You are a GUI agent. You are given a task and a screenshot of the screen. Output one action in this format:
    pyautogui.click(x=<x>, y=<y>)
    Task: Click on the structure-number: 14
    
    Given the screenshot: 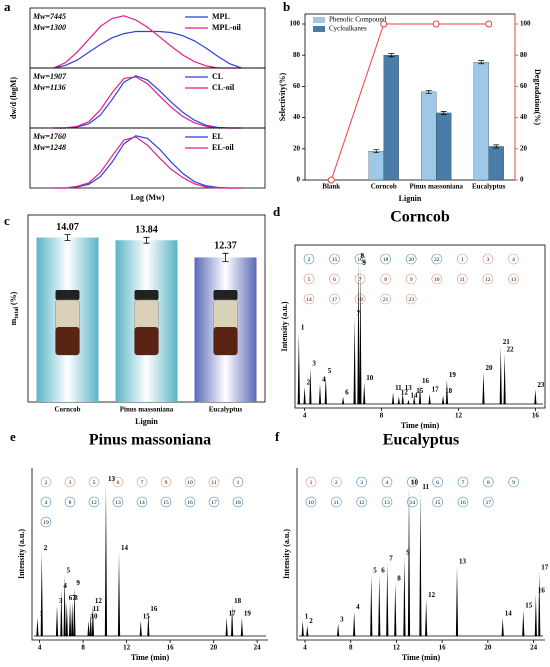 What is the action you would take?
    pyautogui.click(x=142, y=503)
    